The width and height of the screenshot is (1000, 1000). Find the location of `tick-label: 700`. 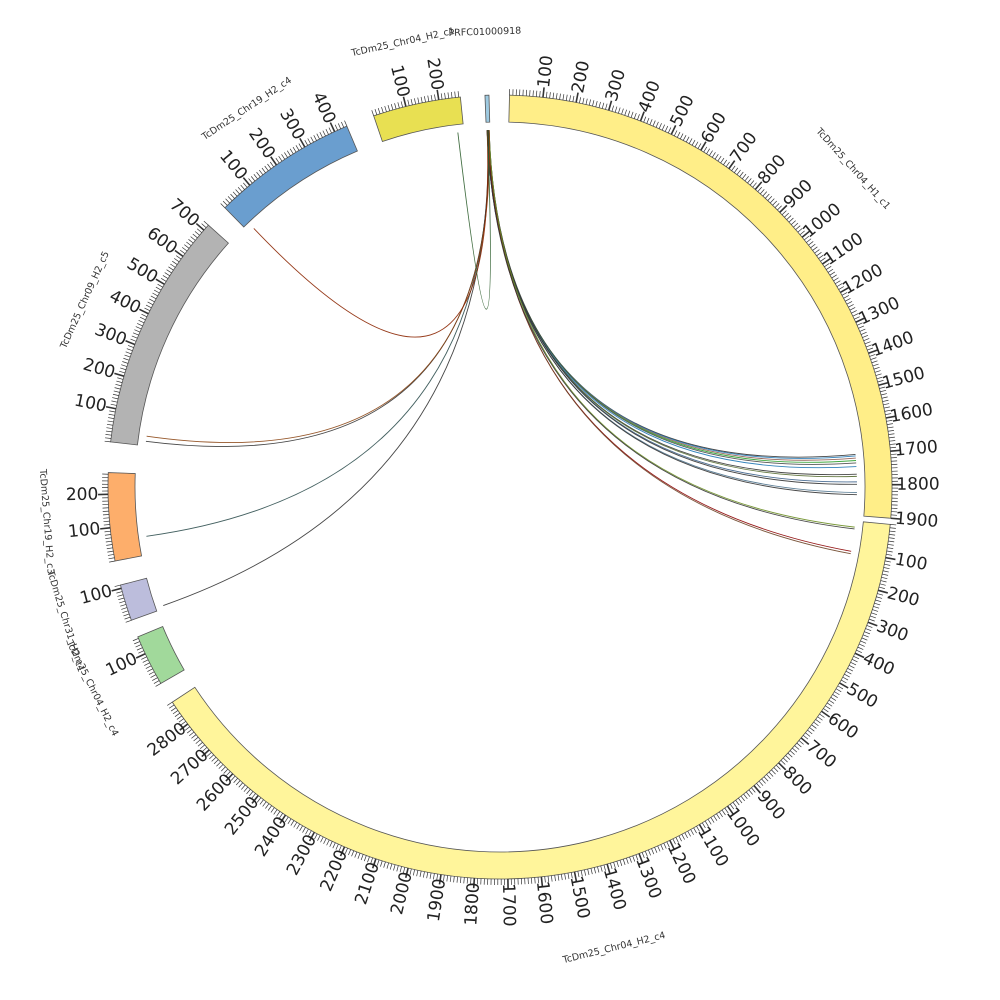

tick-label: 700 is located at coordinates (821, 755).